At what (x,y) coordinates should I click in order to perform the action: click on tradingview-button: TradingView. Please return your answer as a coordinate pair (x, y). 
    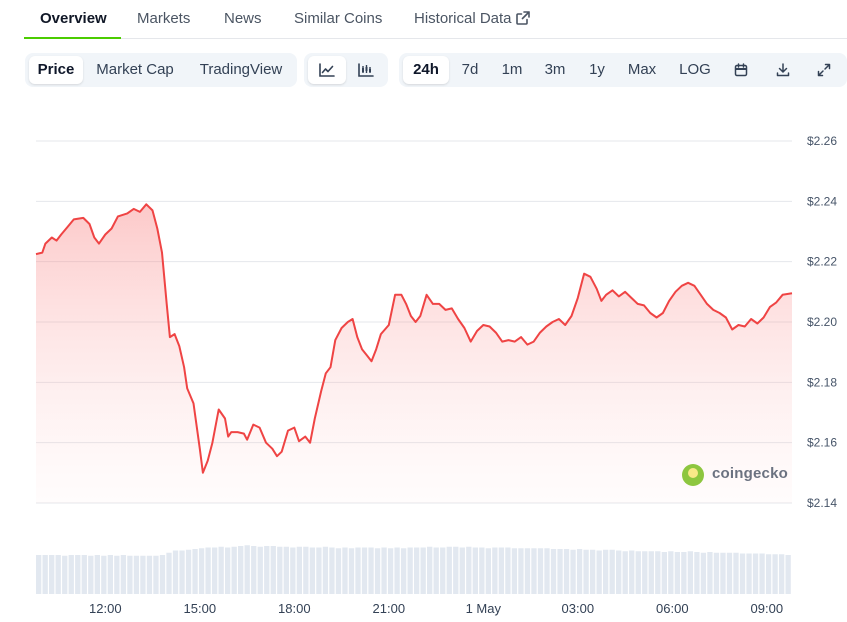
    Looking at the image, I should click on (241, 70).